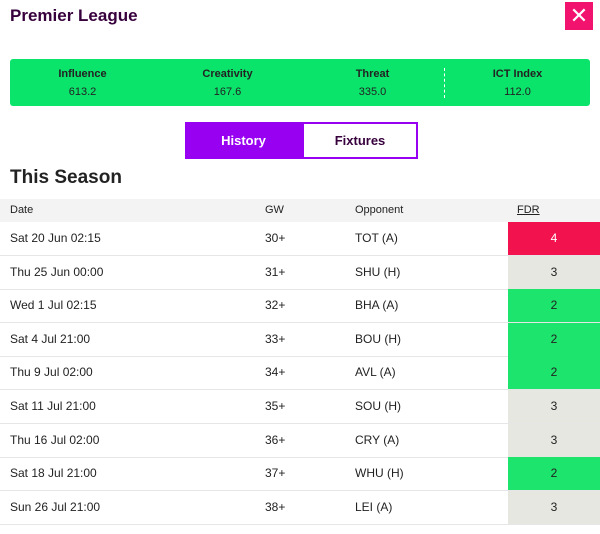 The image size is (600, 534). I want to click on stat: Influence 613.2, so click(82, 78).